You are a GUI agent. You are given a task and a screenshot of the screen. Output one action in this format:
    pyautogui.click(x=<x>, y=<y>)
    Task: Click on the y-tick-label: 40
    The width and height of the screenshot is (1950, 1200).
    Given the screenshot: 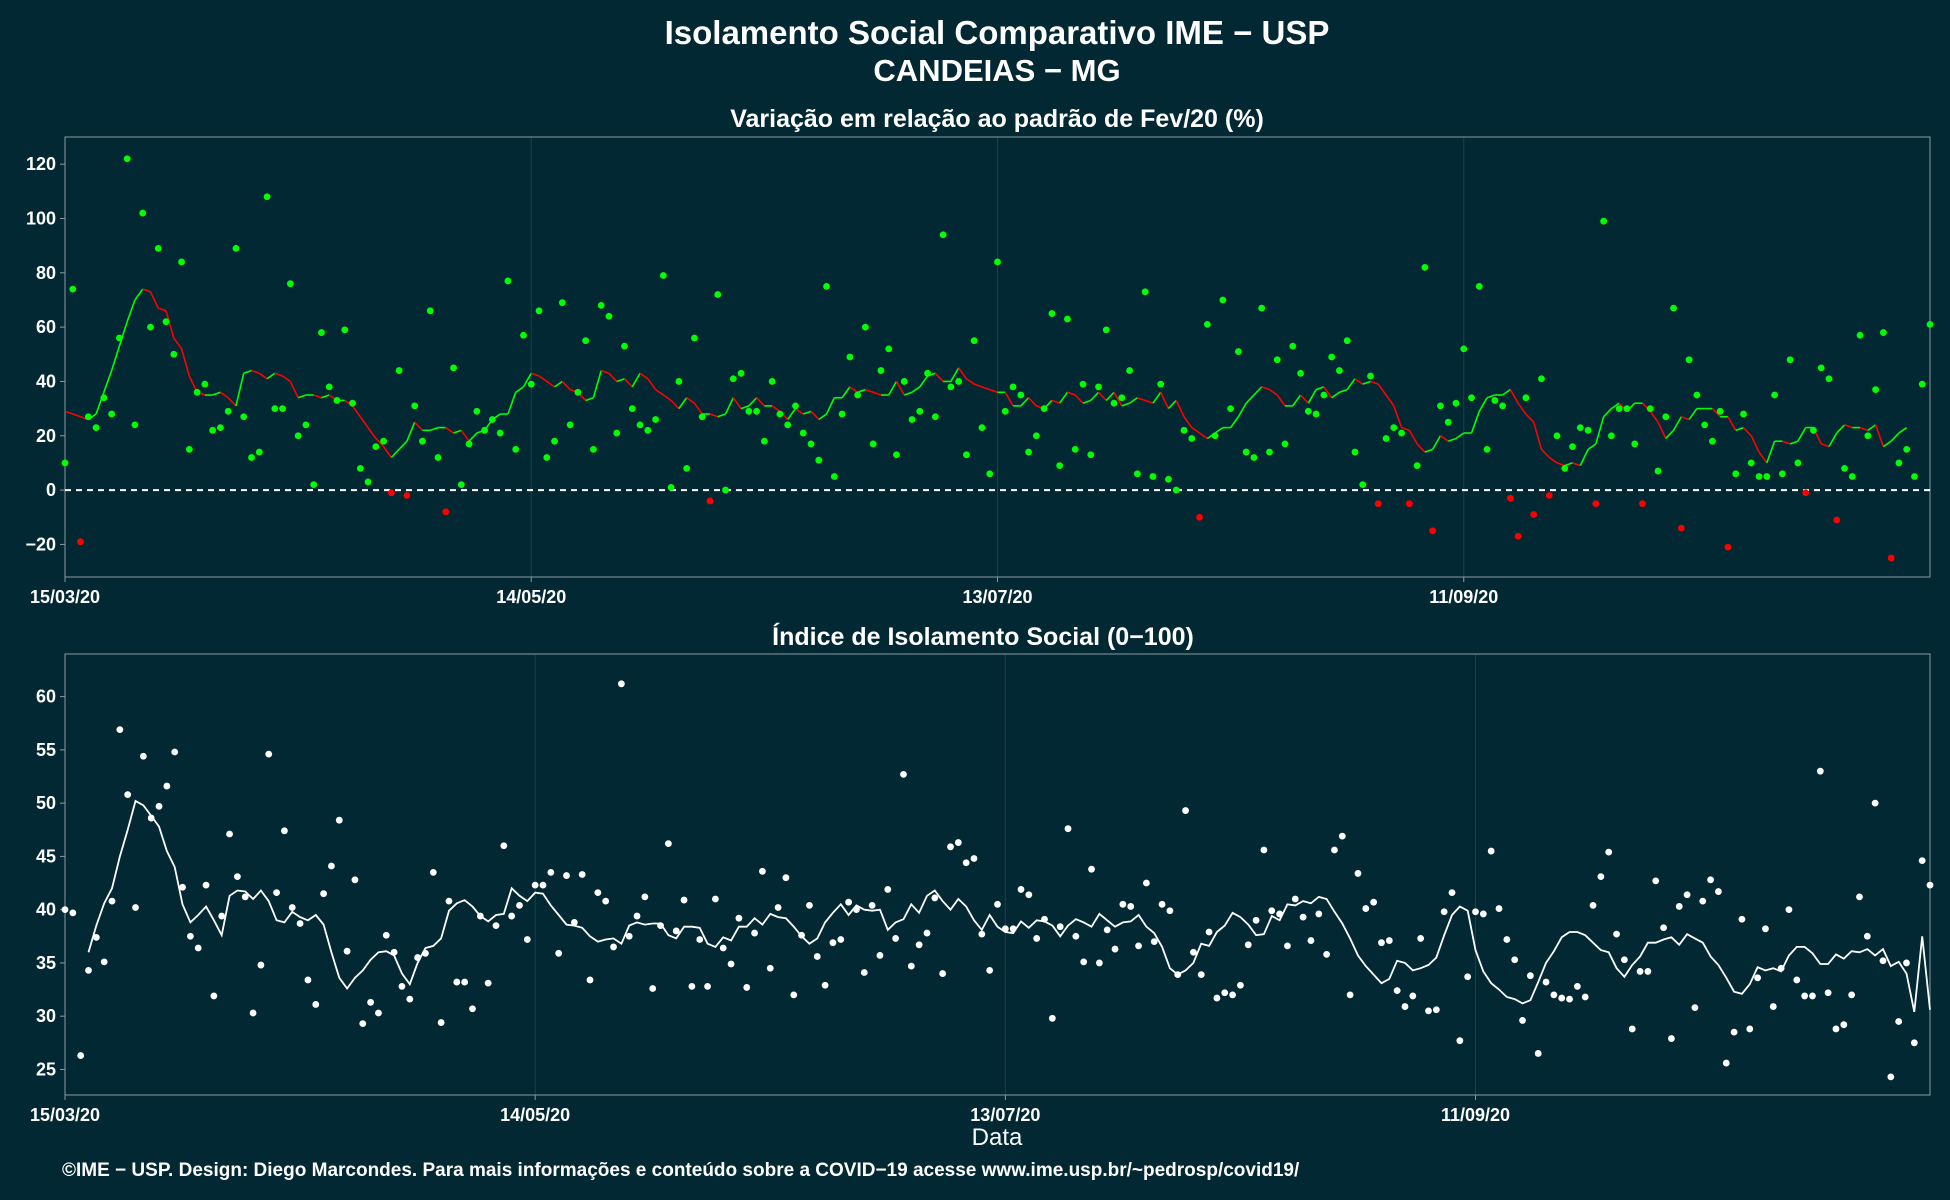 What is the action you would take?
    pyautogui.click(x=46, y=910)
    